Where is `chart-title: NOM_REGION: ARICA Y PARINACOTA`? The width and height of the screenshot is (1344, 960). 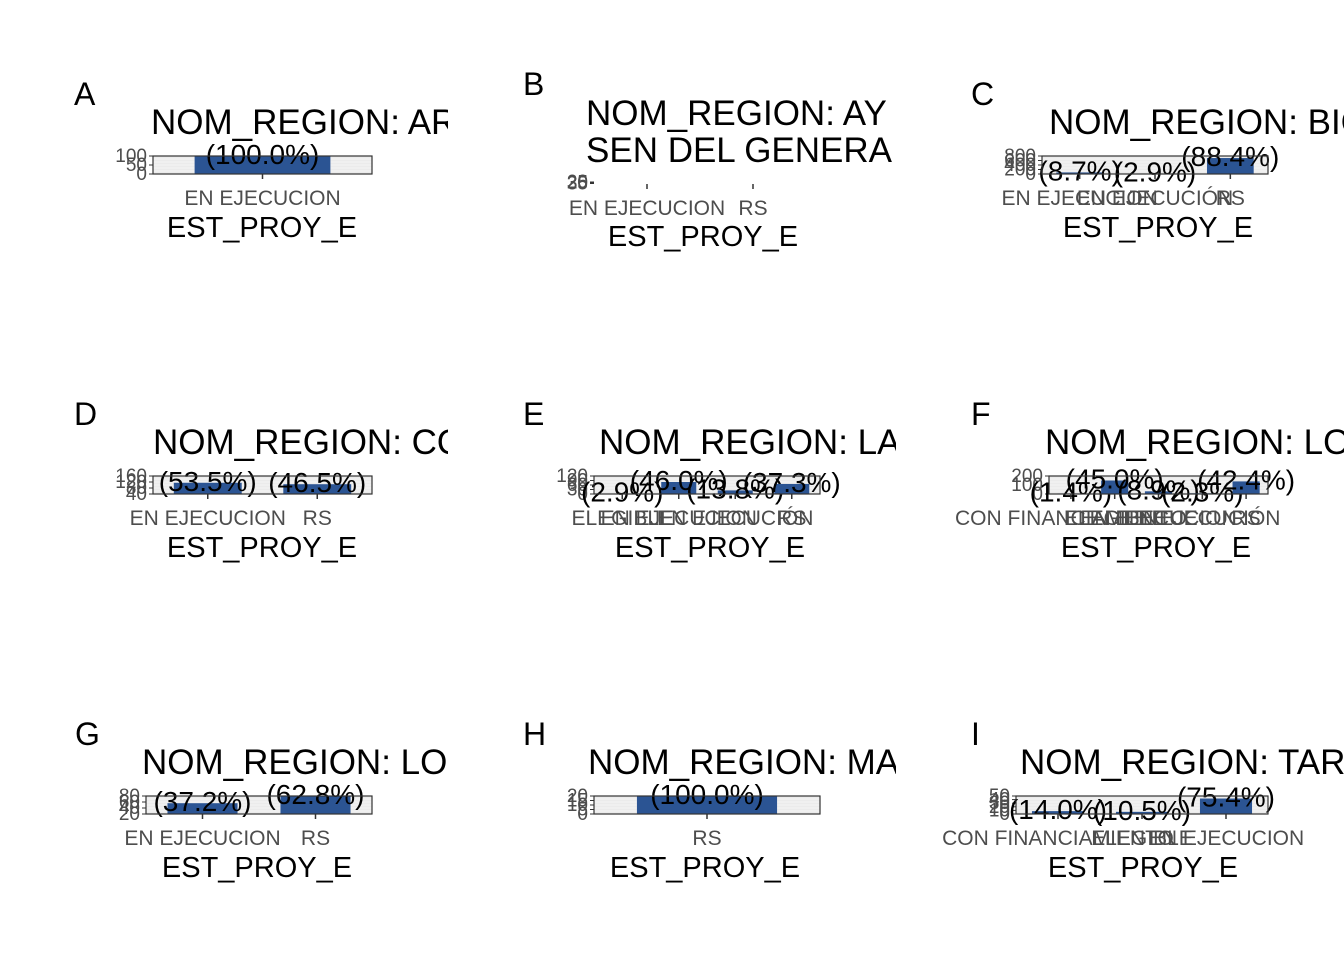
chart-title: NOM_REGION: ARICA Y PARINACOTA is located at coordinates (299, 122).